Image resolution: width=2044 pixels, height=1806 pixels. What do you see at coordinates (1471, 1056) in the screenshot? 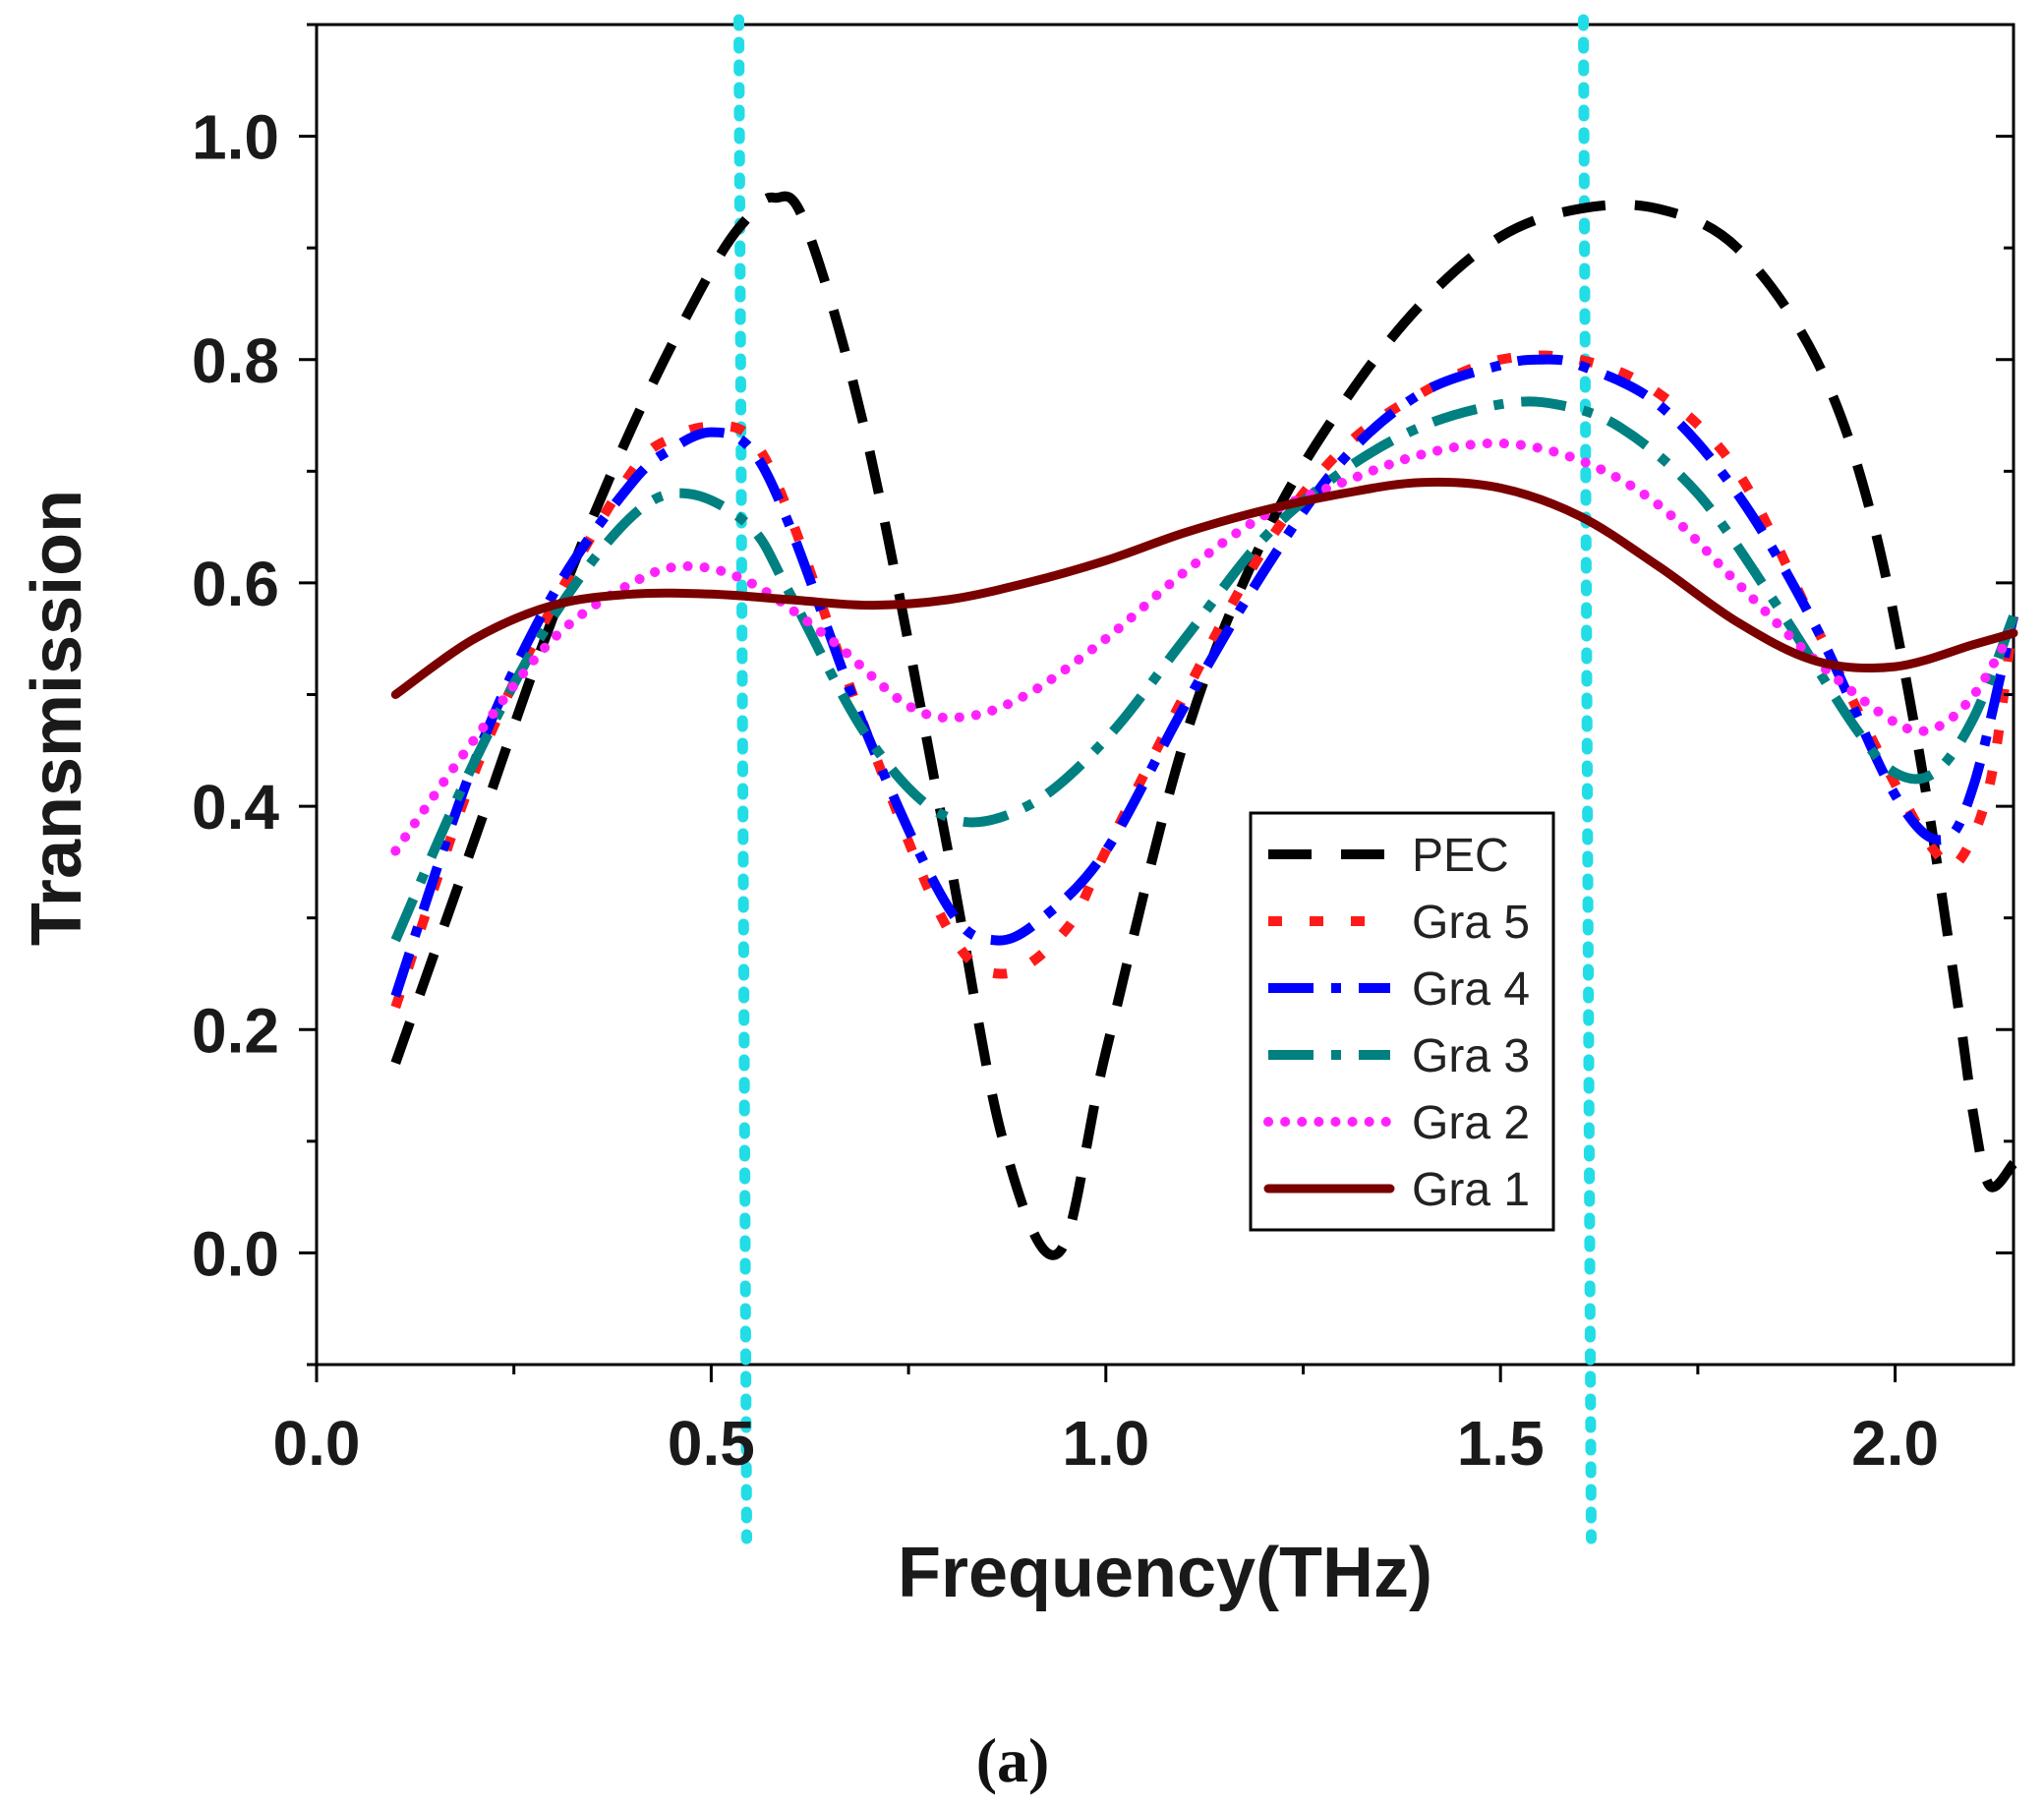
I see `legend-label-gra-3: Gra 3` at bounding box center [1471, 1056].